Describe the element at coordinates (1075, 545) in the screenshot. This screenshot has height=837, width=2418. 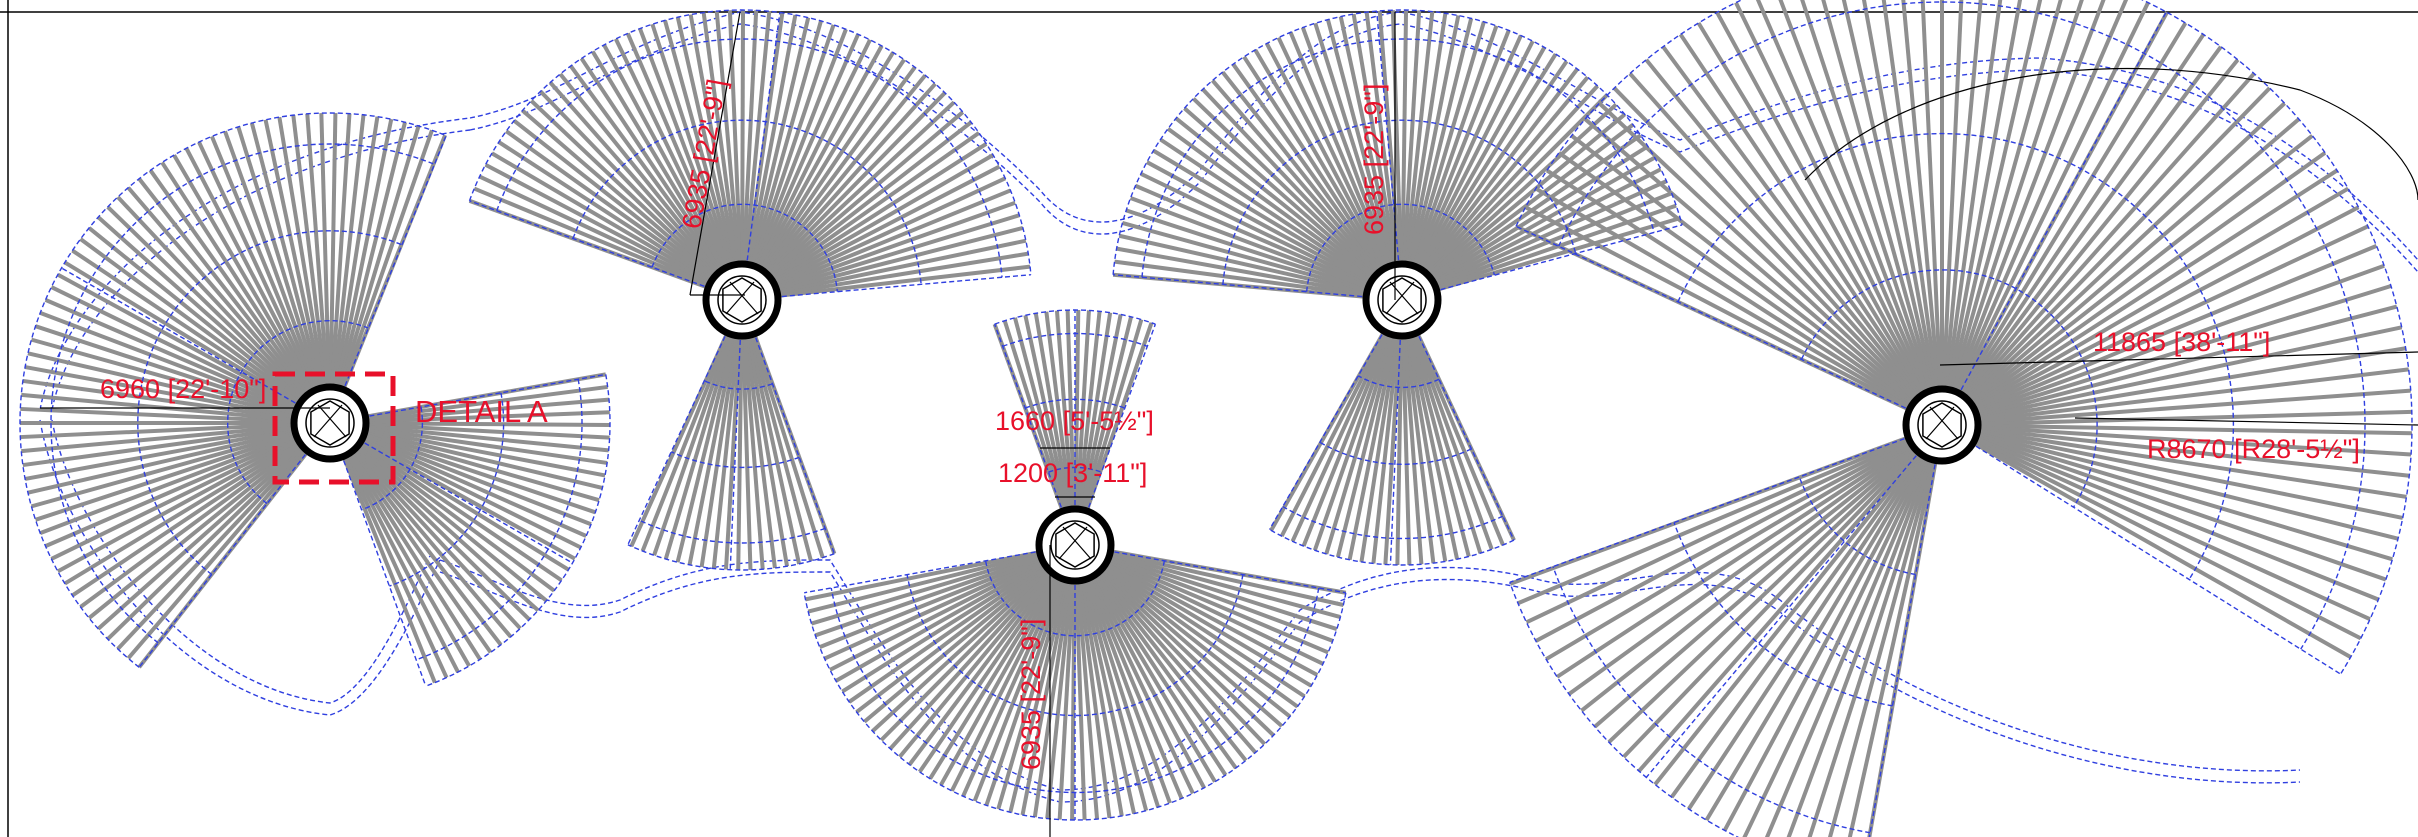
I see `hub-bottom-column` at that location.